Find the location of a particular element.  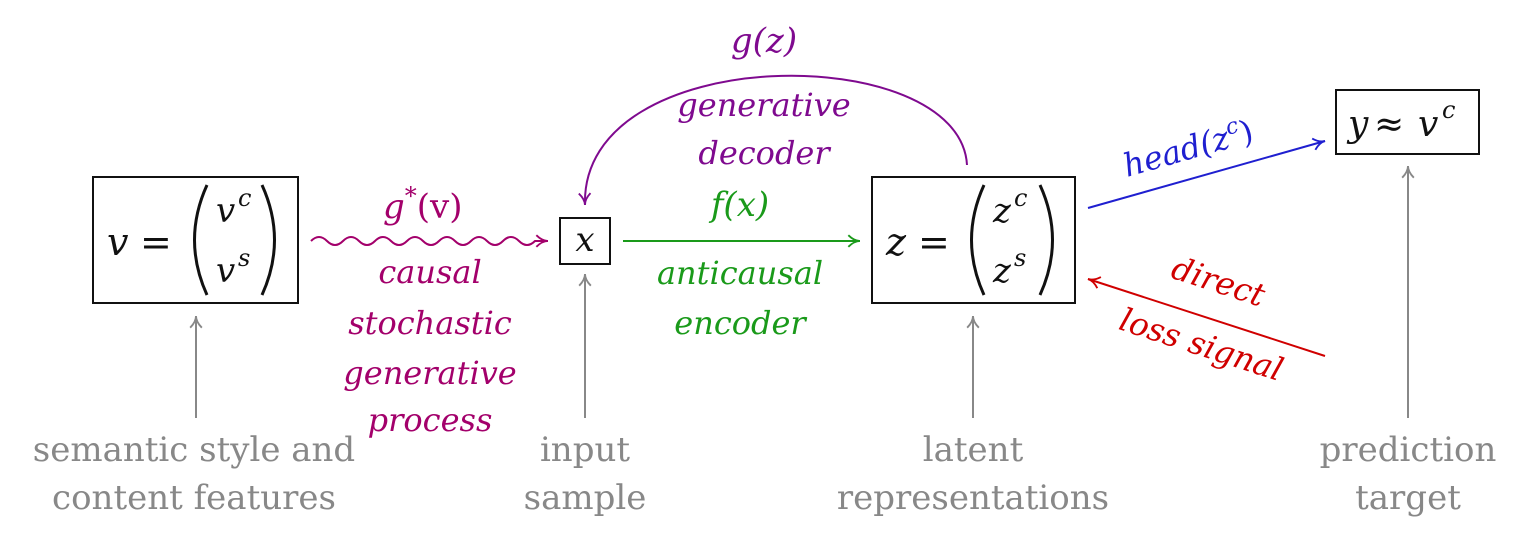

causal-line-2: stochastic is located at coordinates (430, 323).